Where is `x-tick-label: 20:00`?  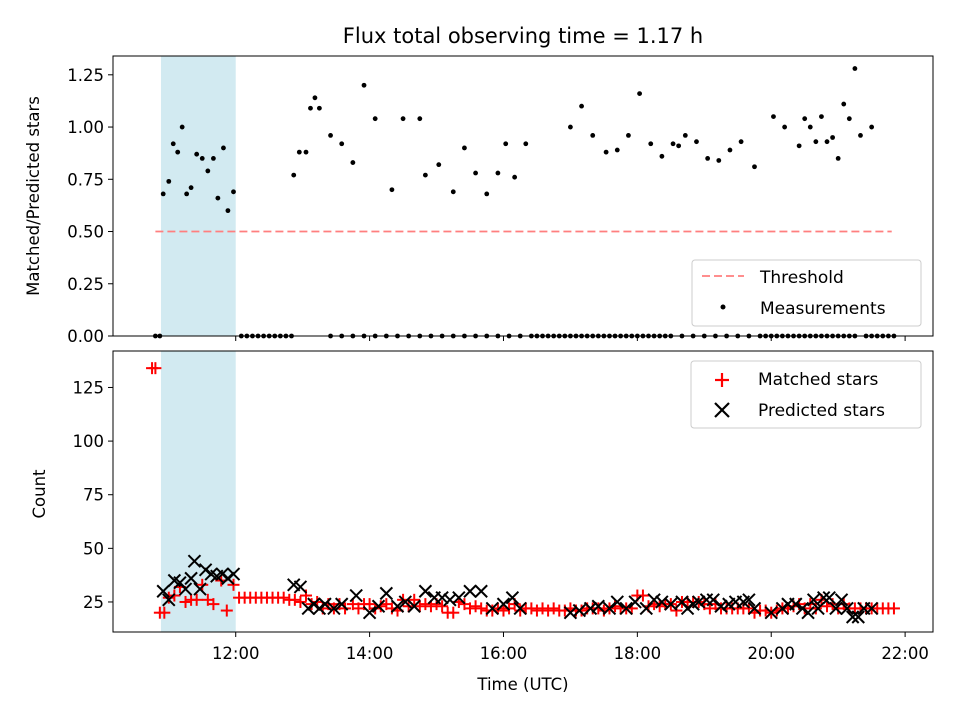
x-tick-label: 20:00 is located at coordinates (771, 653).